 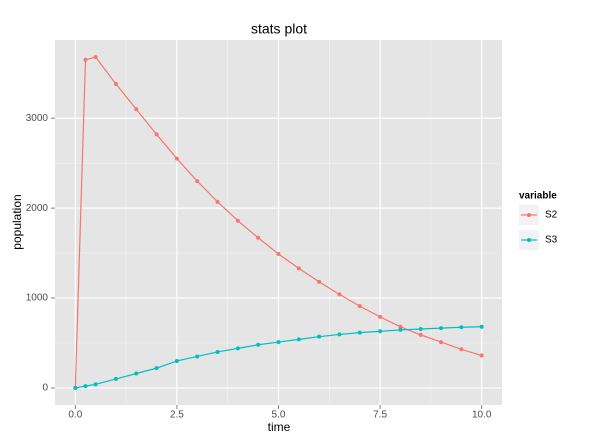 What do you see at coordinates (278, 357) in the screenshot?
I see `series-line` at bounding box center [278, 357].